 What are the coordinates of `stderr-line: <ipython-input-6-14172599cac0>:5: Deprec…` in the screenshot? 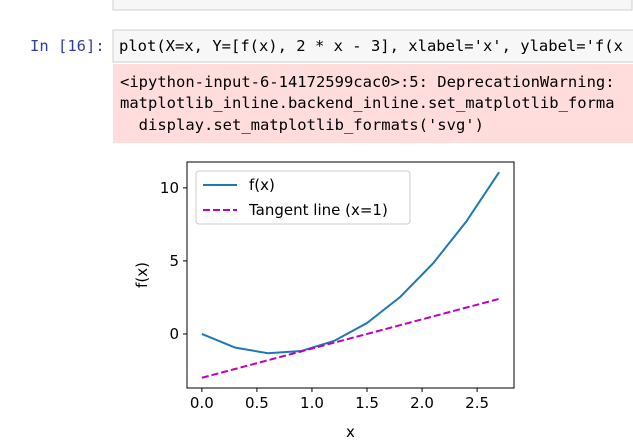 It's located at (367, 82).